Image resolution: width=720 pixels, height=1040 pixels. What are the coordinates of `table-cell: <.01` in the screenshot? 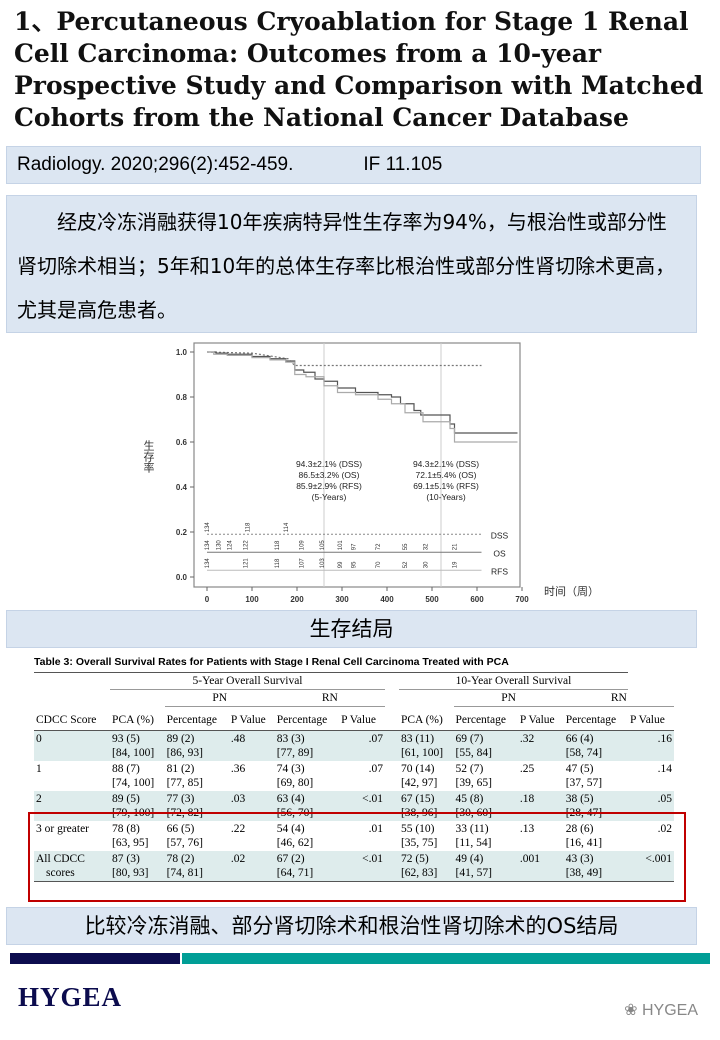 It's located at (362, 806).